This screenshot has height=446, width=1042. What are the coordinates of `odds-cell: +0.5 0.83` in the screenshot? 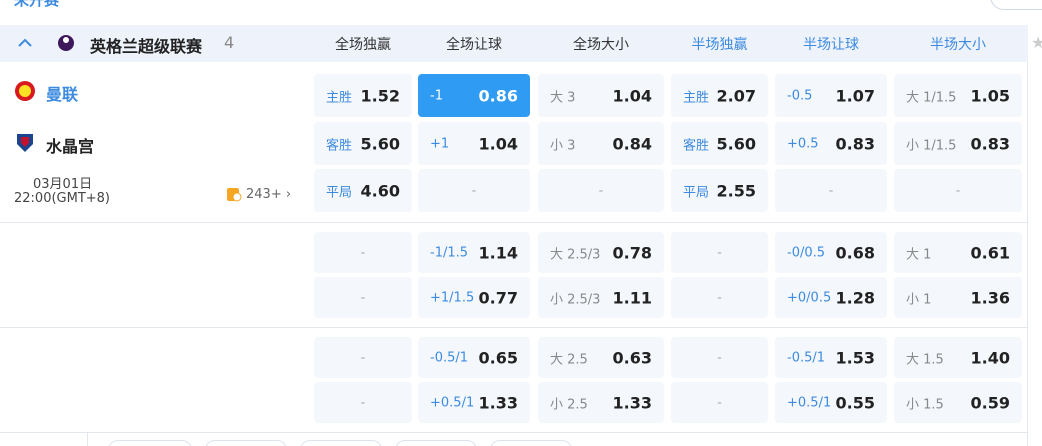 It's located at (831, 143).